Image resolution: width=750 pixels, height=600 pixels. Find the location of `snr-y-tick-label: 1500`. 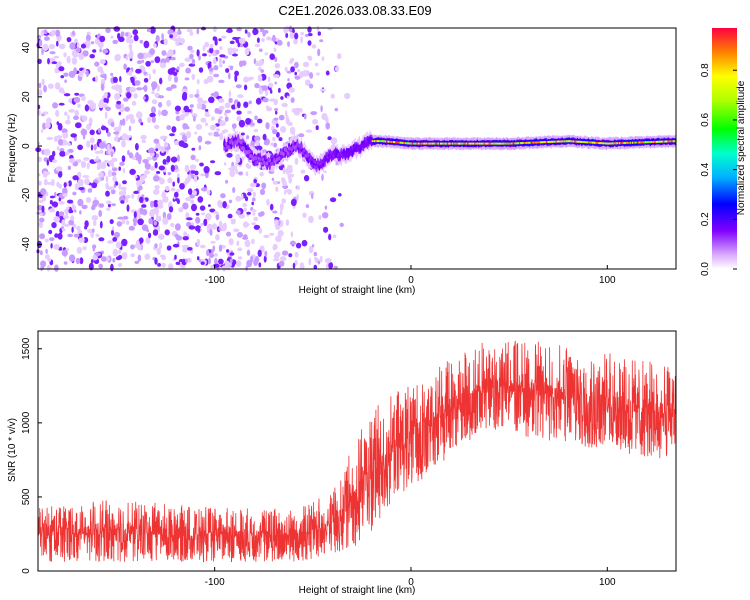

snr-y-tick-label: 1500 is located at coordinates (26, 348).